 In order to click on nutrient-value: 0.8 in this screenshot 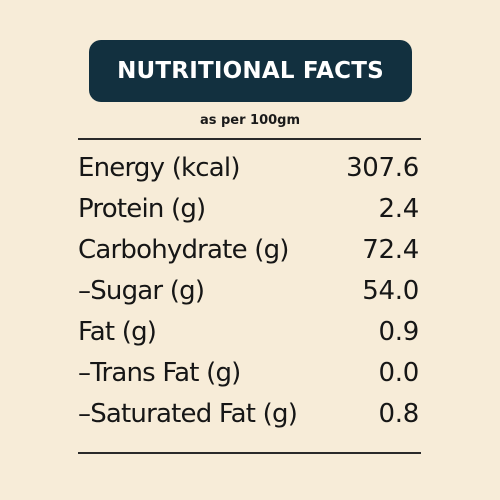, I will do `click(399, 413)`.